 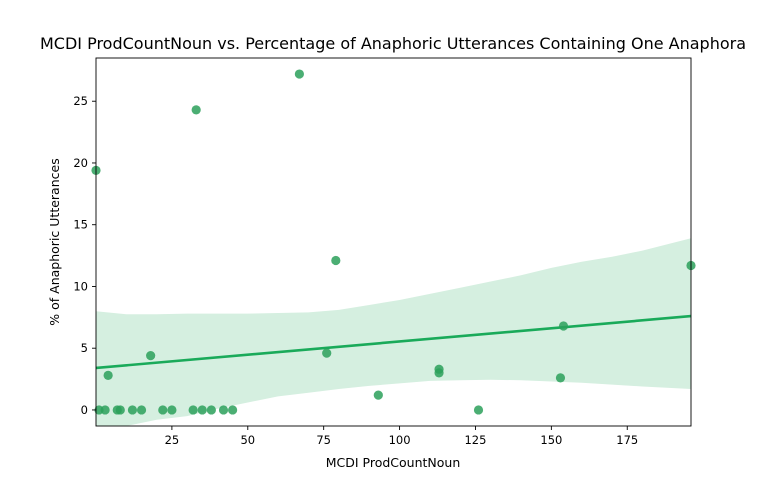 I want to click on x-tick-label: 75, so click(x=323, y=440).